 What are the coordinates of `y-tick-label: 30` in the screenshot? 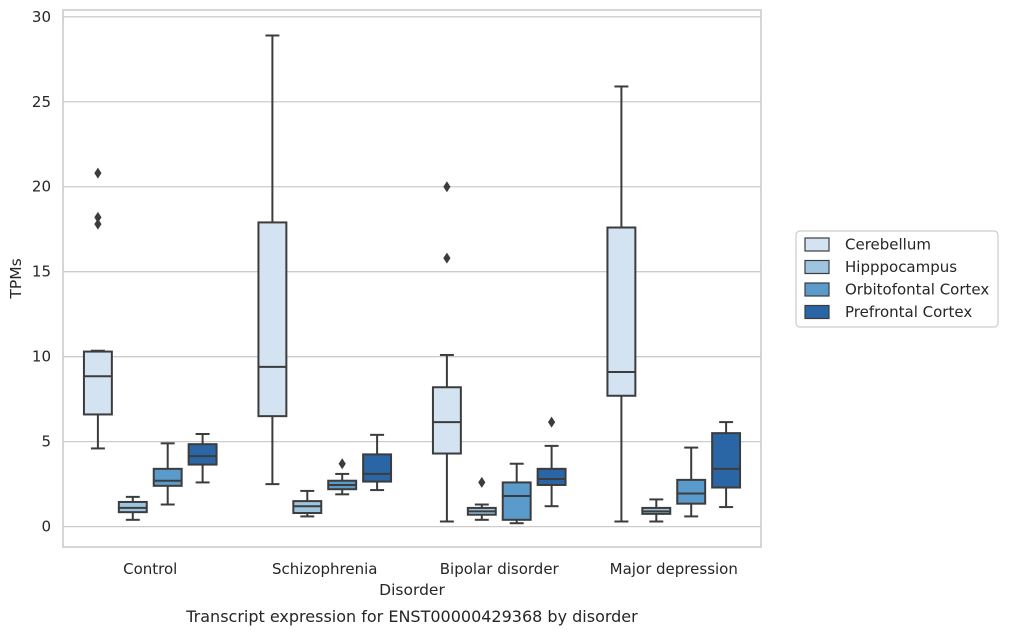 It's located at (41, 17).